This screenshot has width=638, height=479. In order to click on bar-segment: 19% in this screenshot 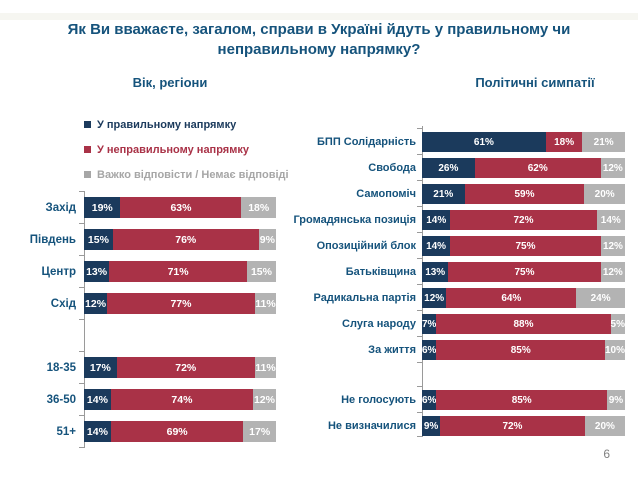, I will do `click(102, 207)`.